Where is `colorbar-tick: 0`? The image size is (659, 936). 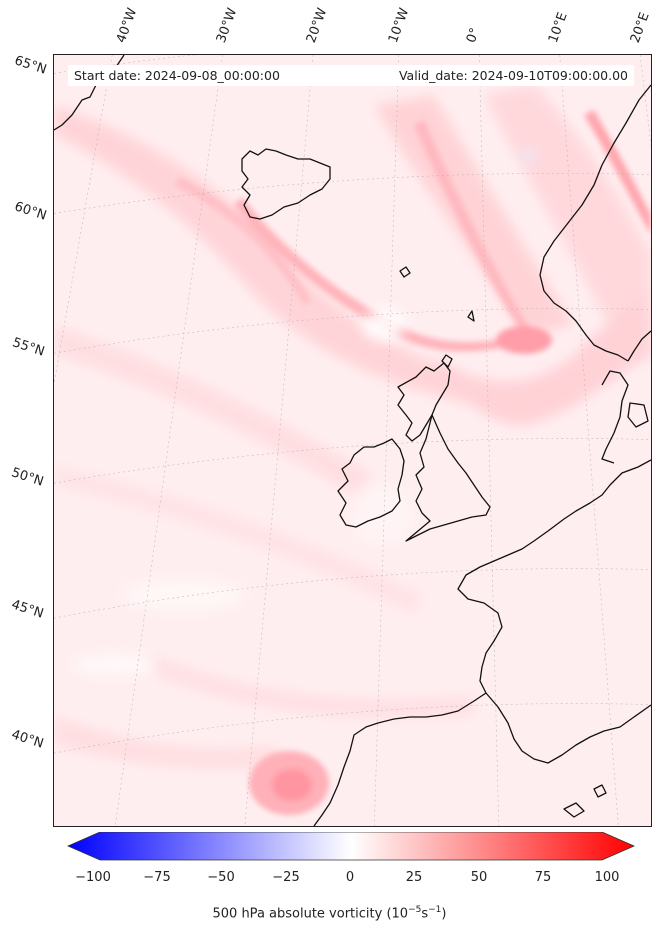
colorbar-tick: 0 is located at coordinates (350, 877).